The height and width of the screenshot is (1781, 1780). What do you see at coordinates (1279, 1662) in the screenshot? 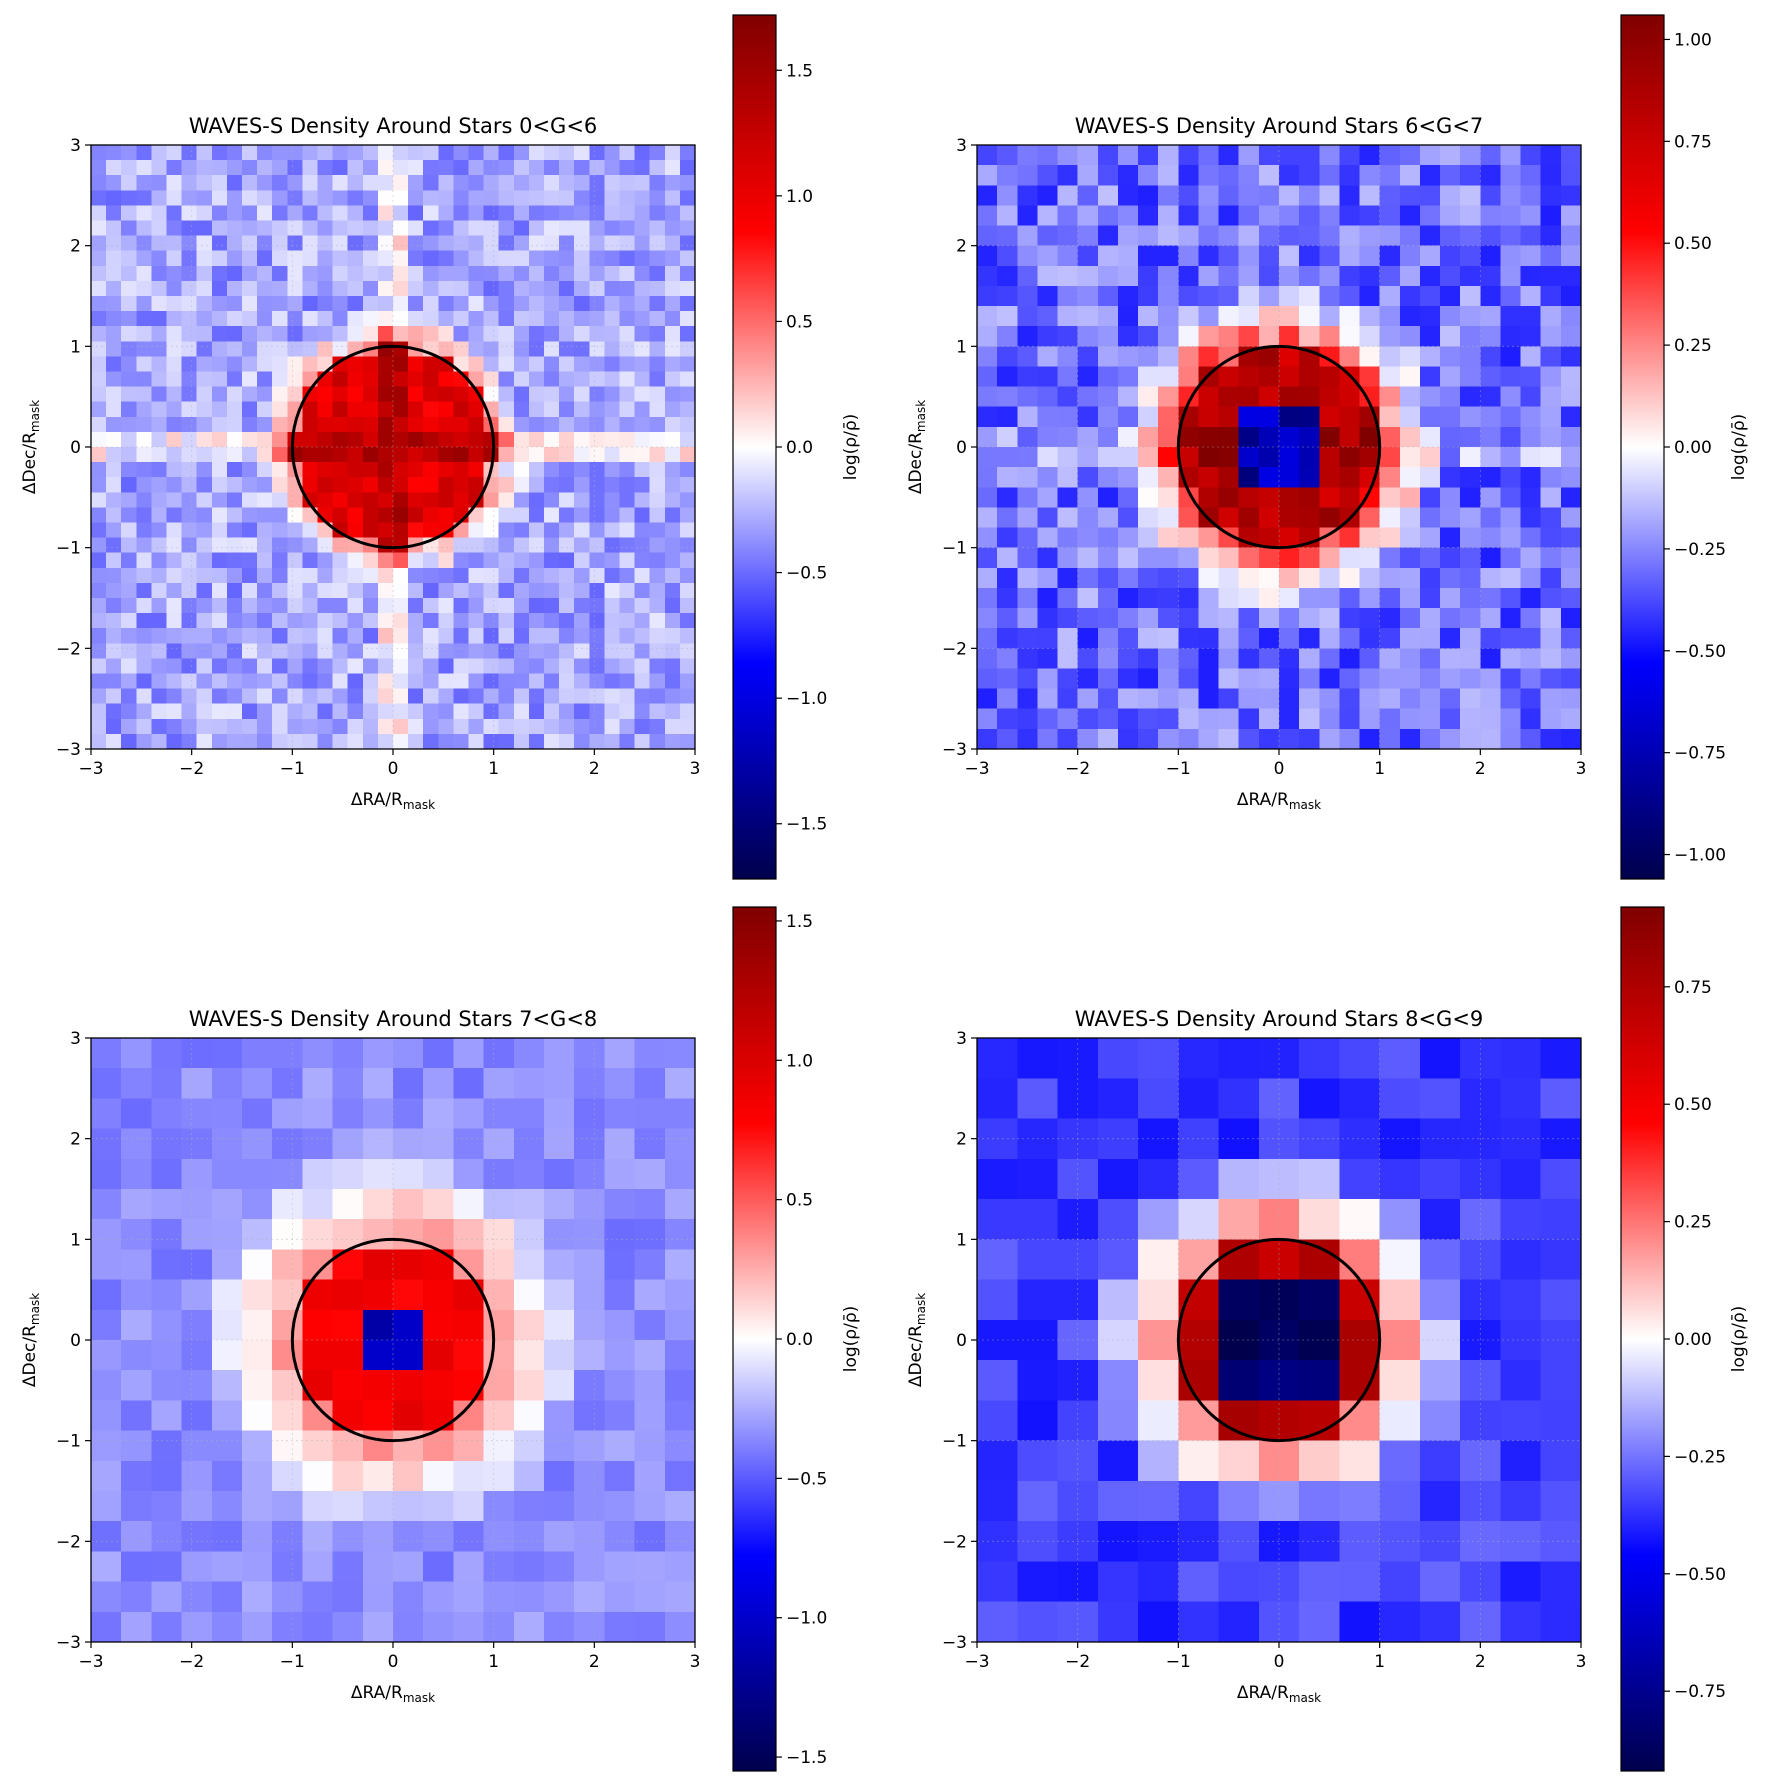
I see `x-tick-label: 0` at bounding box center [1279, 1662].